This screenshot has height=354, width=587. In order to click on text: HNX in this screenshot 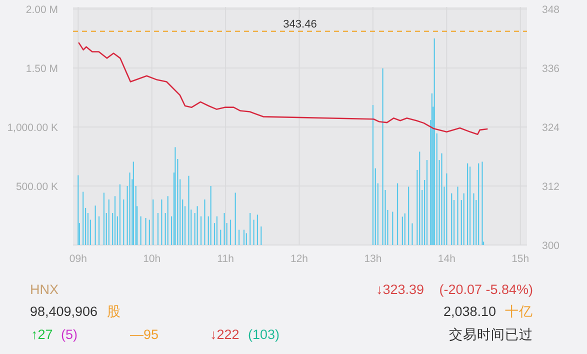, I will do `click(44, 289)`.